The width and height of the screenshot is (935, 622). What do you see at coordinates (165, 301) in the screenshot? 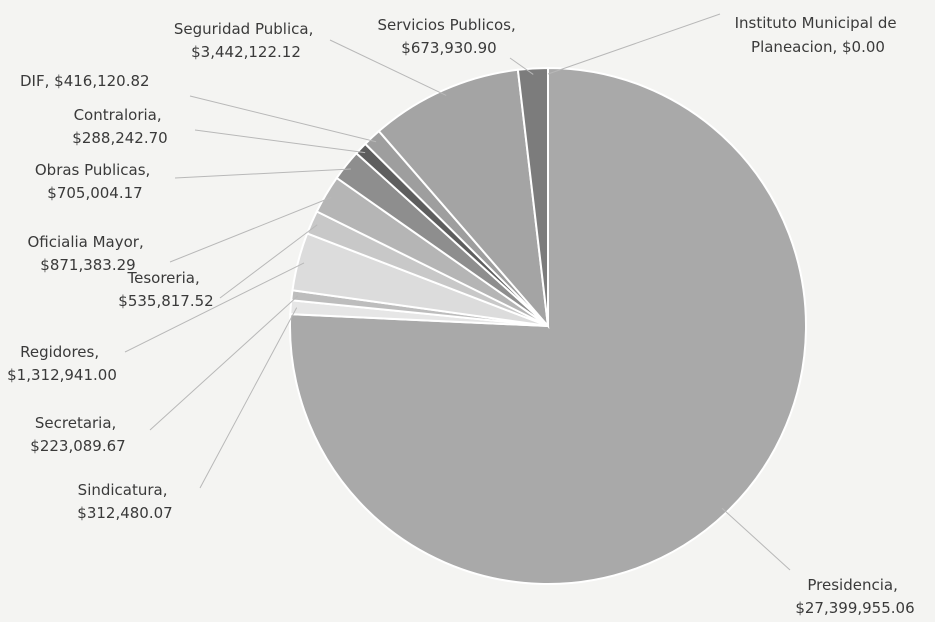
I see `slice-label-tesoreria-value: $535,817.52` at bounding box center [165, 301].